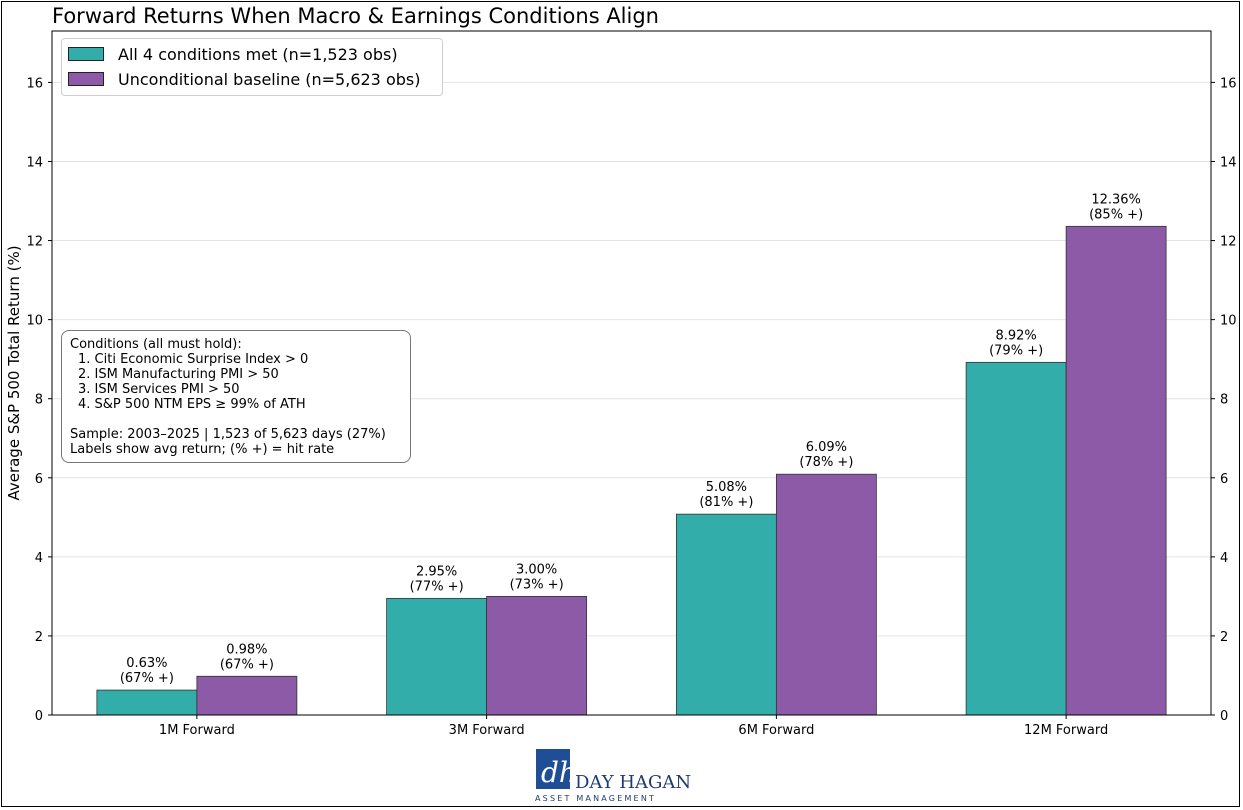  What do you see at coordinates (537, 584) in the screenshot?
I see `bar-hit-rate-label: (73% +)` at bounding box center [537, 584].